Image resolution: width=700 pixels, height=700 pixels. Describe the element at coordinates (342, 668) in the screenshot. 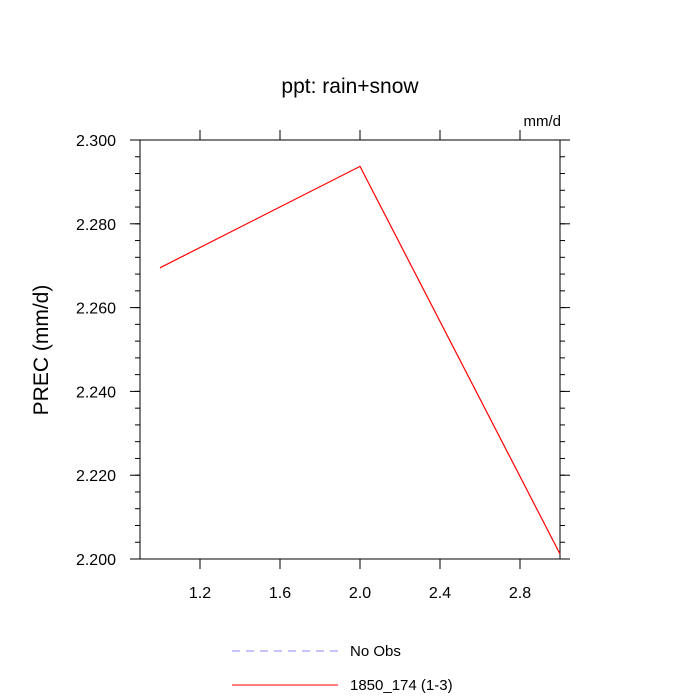

I see `legend: No Obs 1850_174 (1-3)` at that location.